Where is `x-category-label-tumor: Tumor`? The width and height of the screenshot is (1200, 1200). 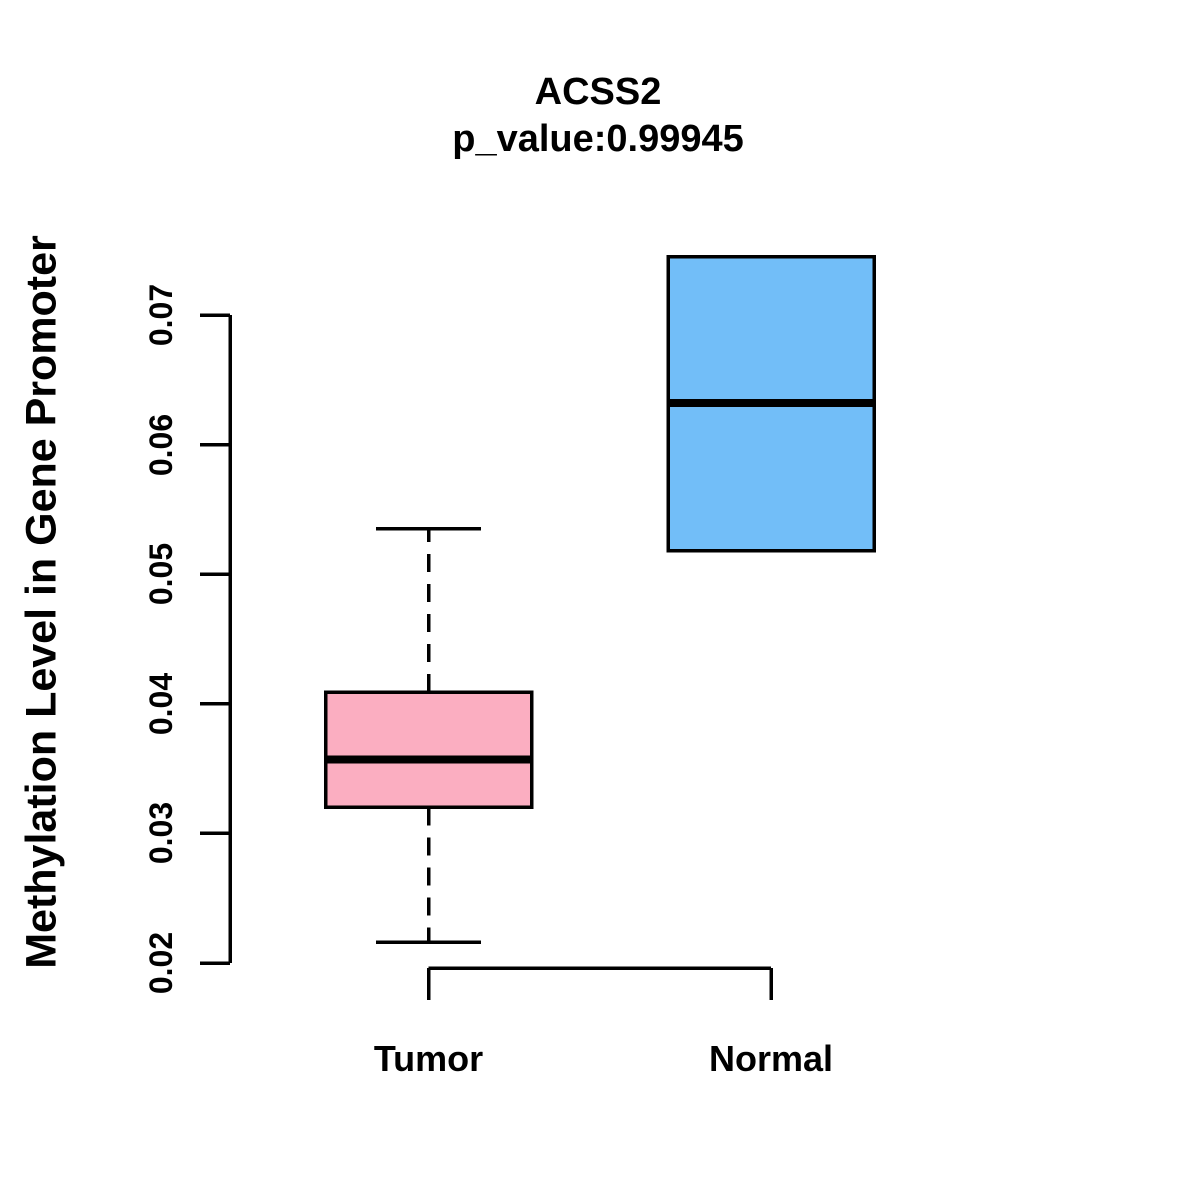 x-category-label-tumor: Tumor is located at coordinates (428, 1058).